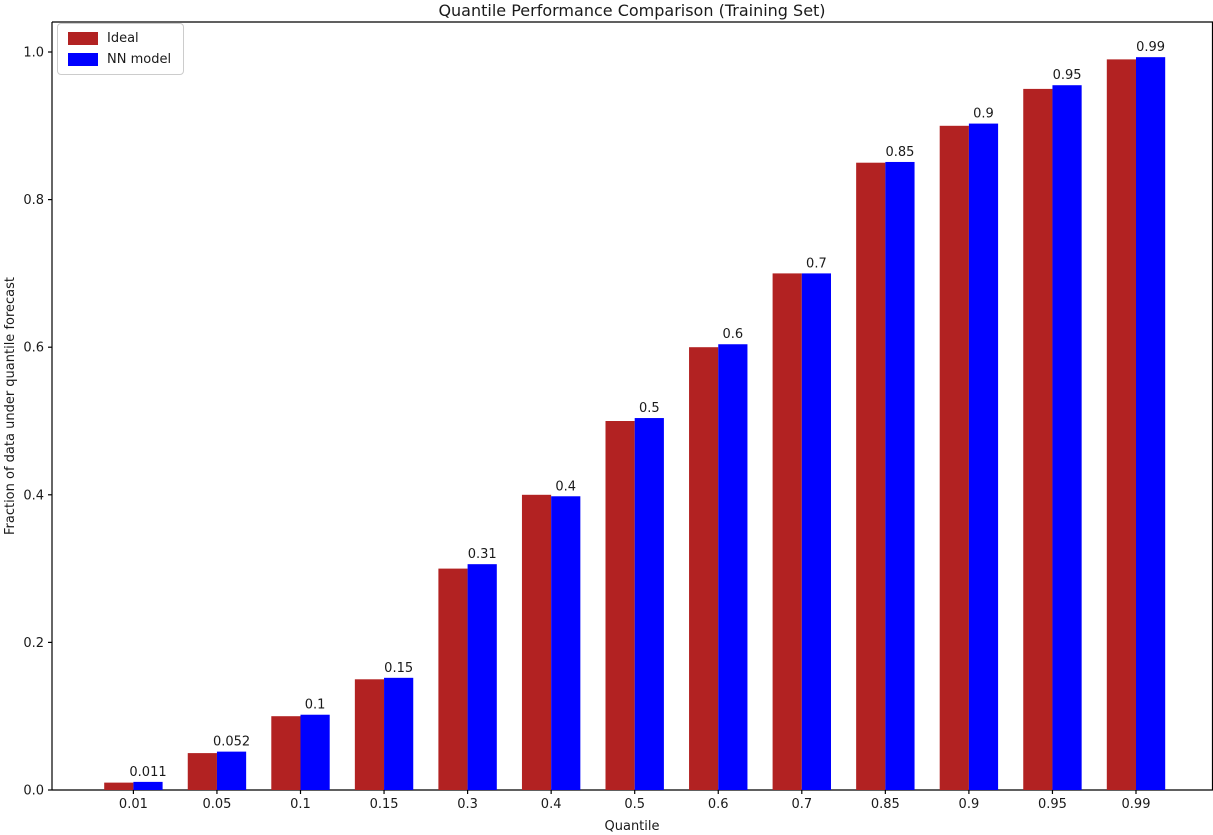  What do you see at coordinates (634, 804) in the screenshot?
I see `x-tick-label: 0.5` at bounding box center [634, 804].